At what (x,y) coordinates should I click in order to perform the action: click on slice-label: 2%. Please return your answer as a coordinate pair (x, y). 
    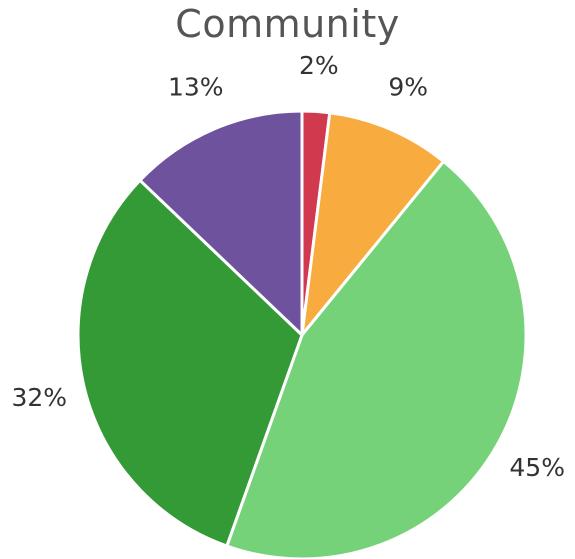
    Looking at the image, I should click on (319, 65).